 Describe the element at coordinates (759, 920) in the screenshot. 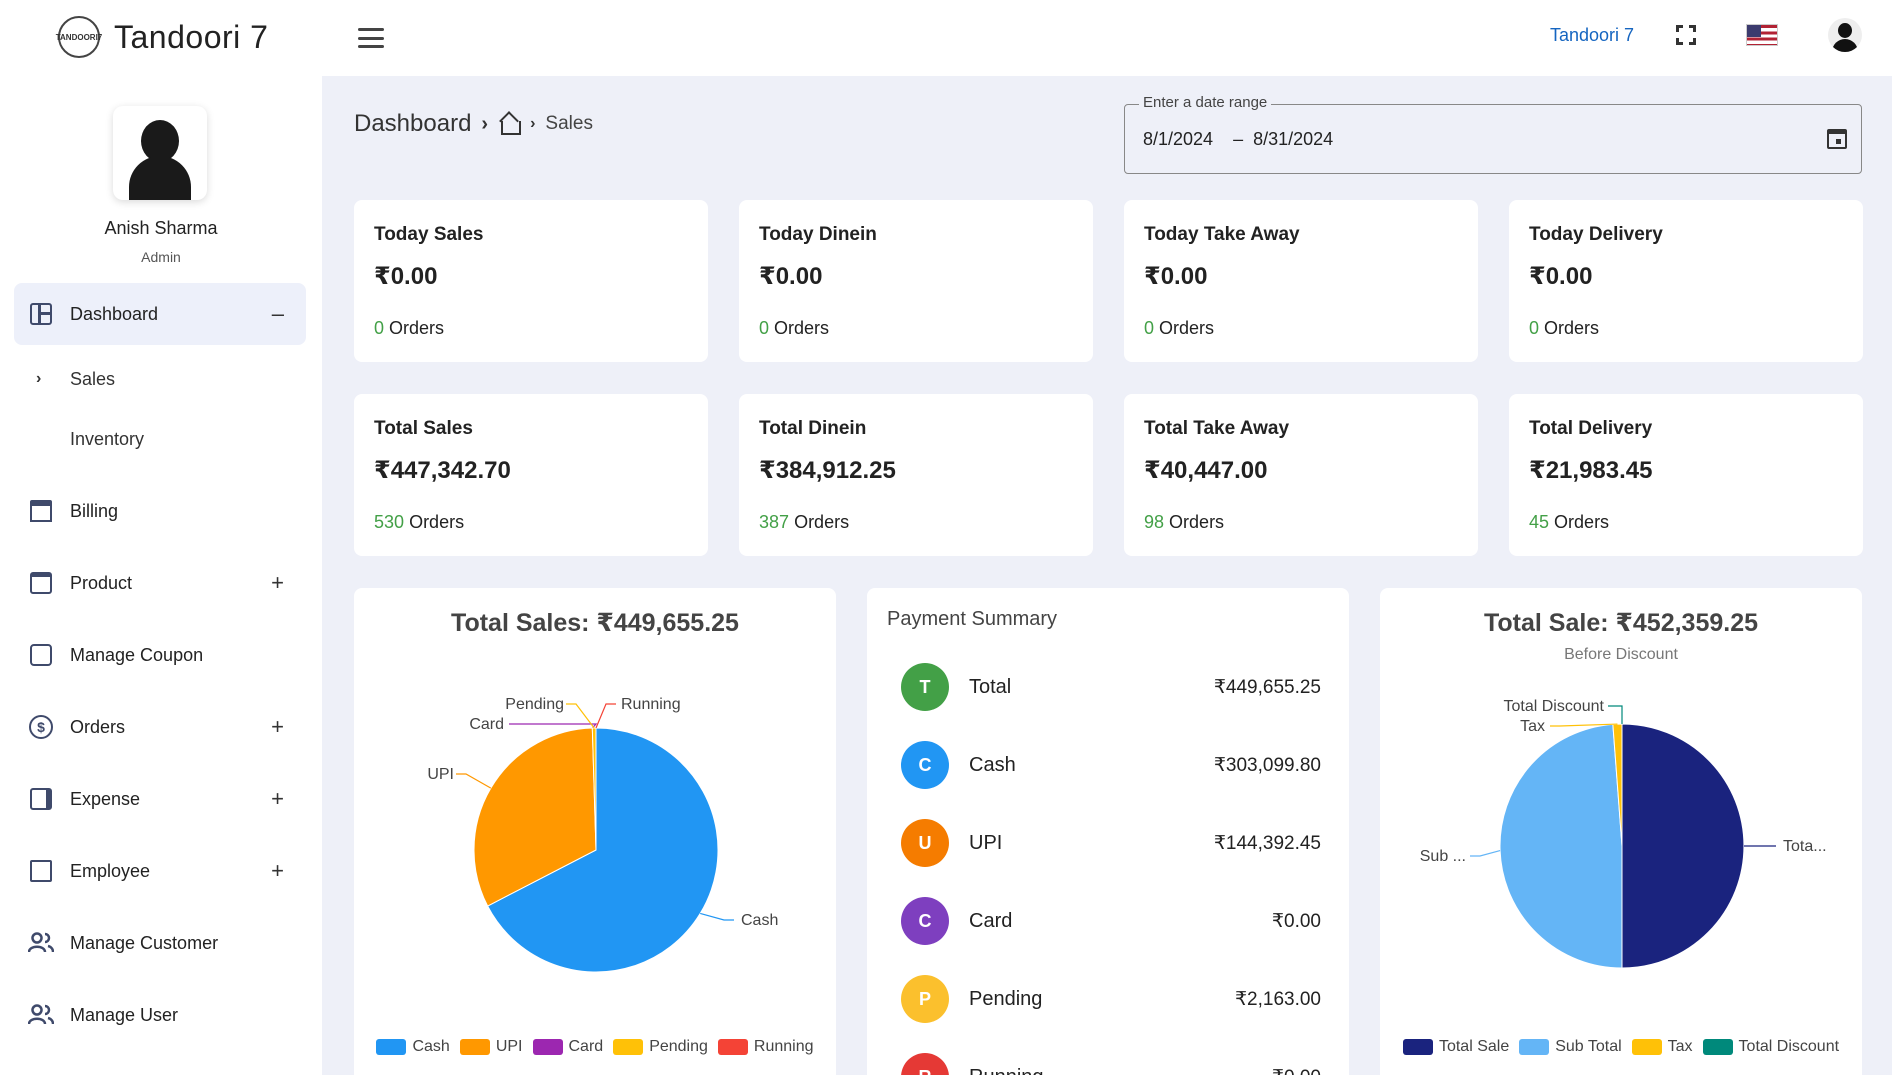

I see `pie-slice-label: Cash` at that location.